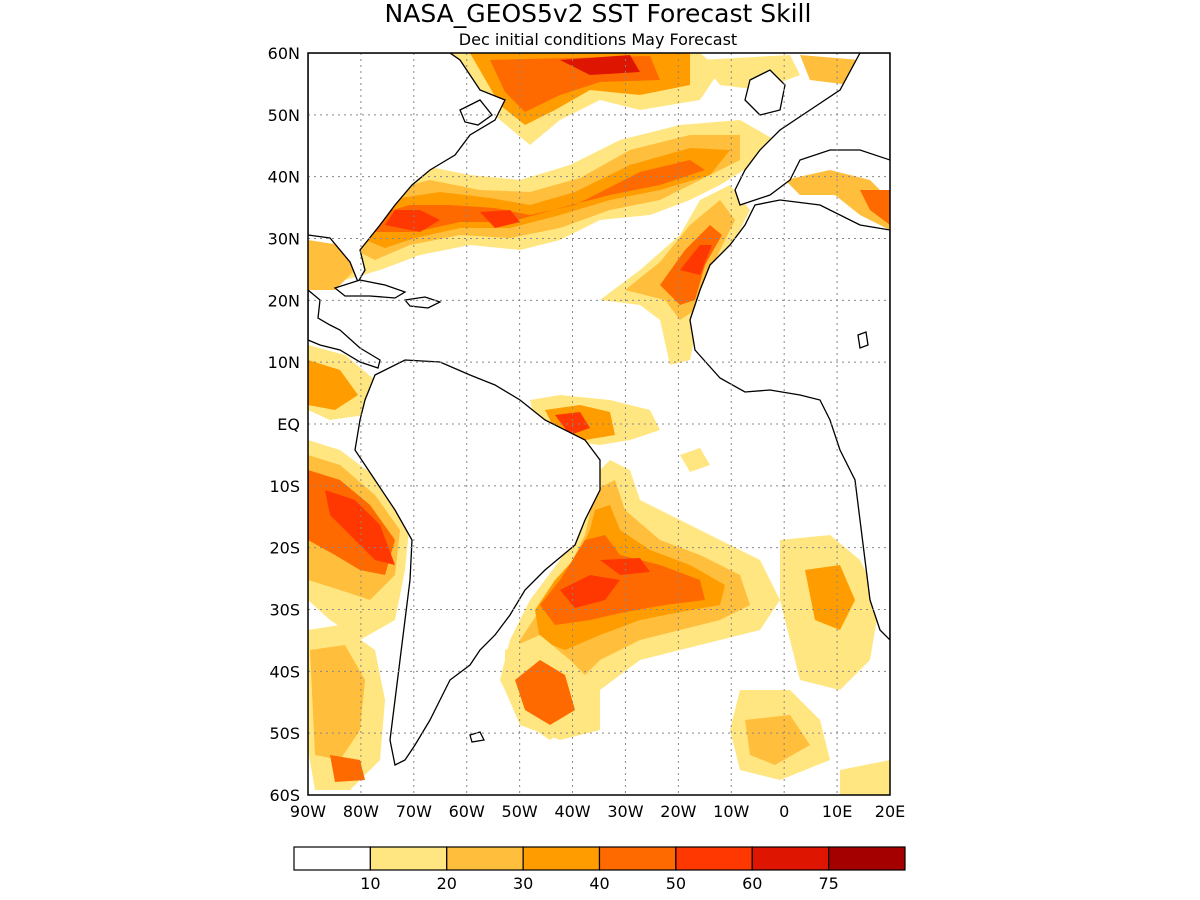 Image resolution: width=1200 pixels, height=900 pixels. I want to click on skill-region-chile-south-peak, so click(347, 768).